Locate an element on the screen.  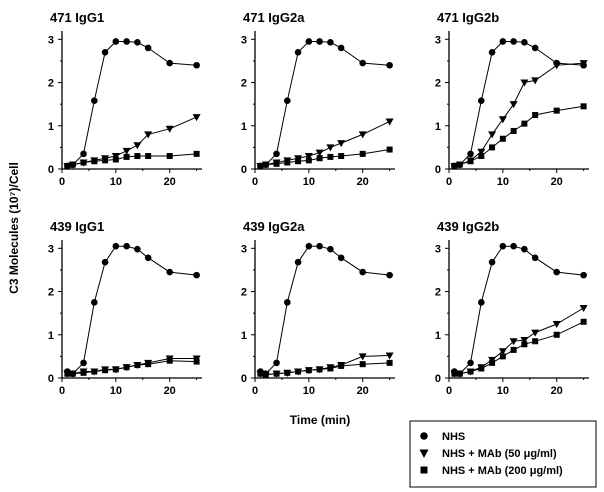
legend-entry-mab-200: NHS + MAb (200 μg/ml) is located at coordinates (491, 471).